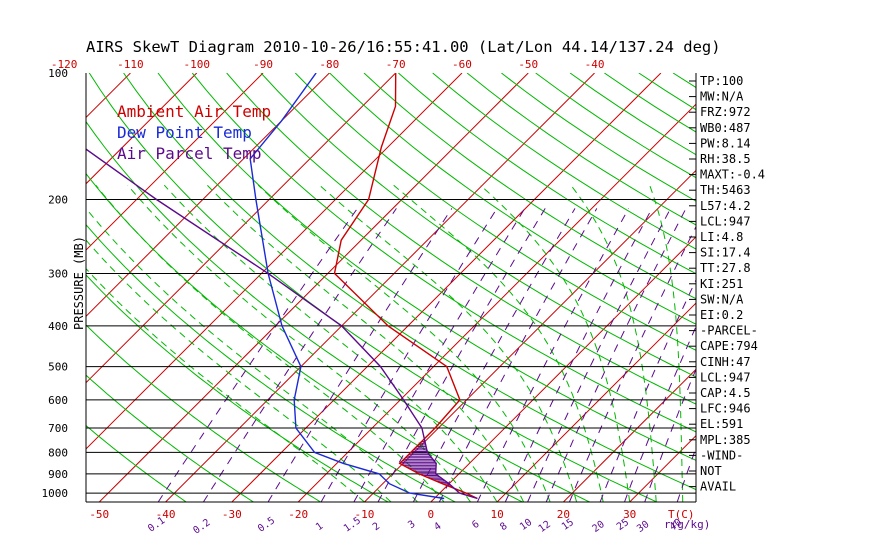 The image size is (870, 560). What do you see at coordinates (599, 527) in the screenshot?
I see `mixing-ratio-tick-label: 20` at bounding box center [599, 527].